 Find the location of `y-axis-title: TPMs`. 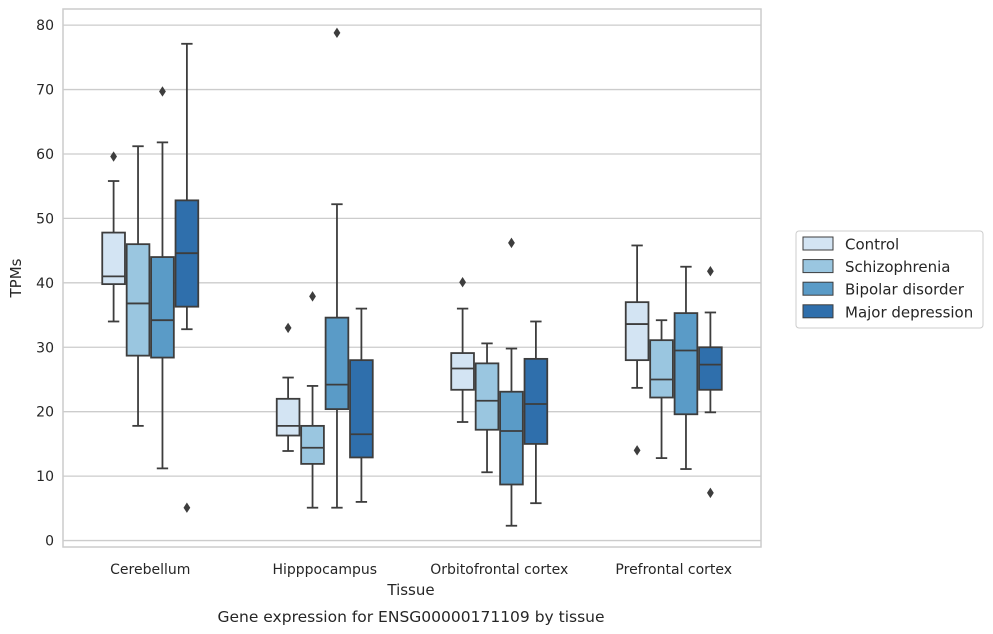

y-axis-title: TPMs is located at coordinates (16, 278).